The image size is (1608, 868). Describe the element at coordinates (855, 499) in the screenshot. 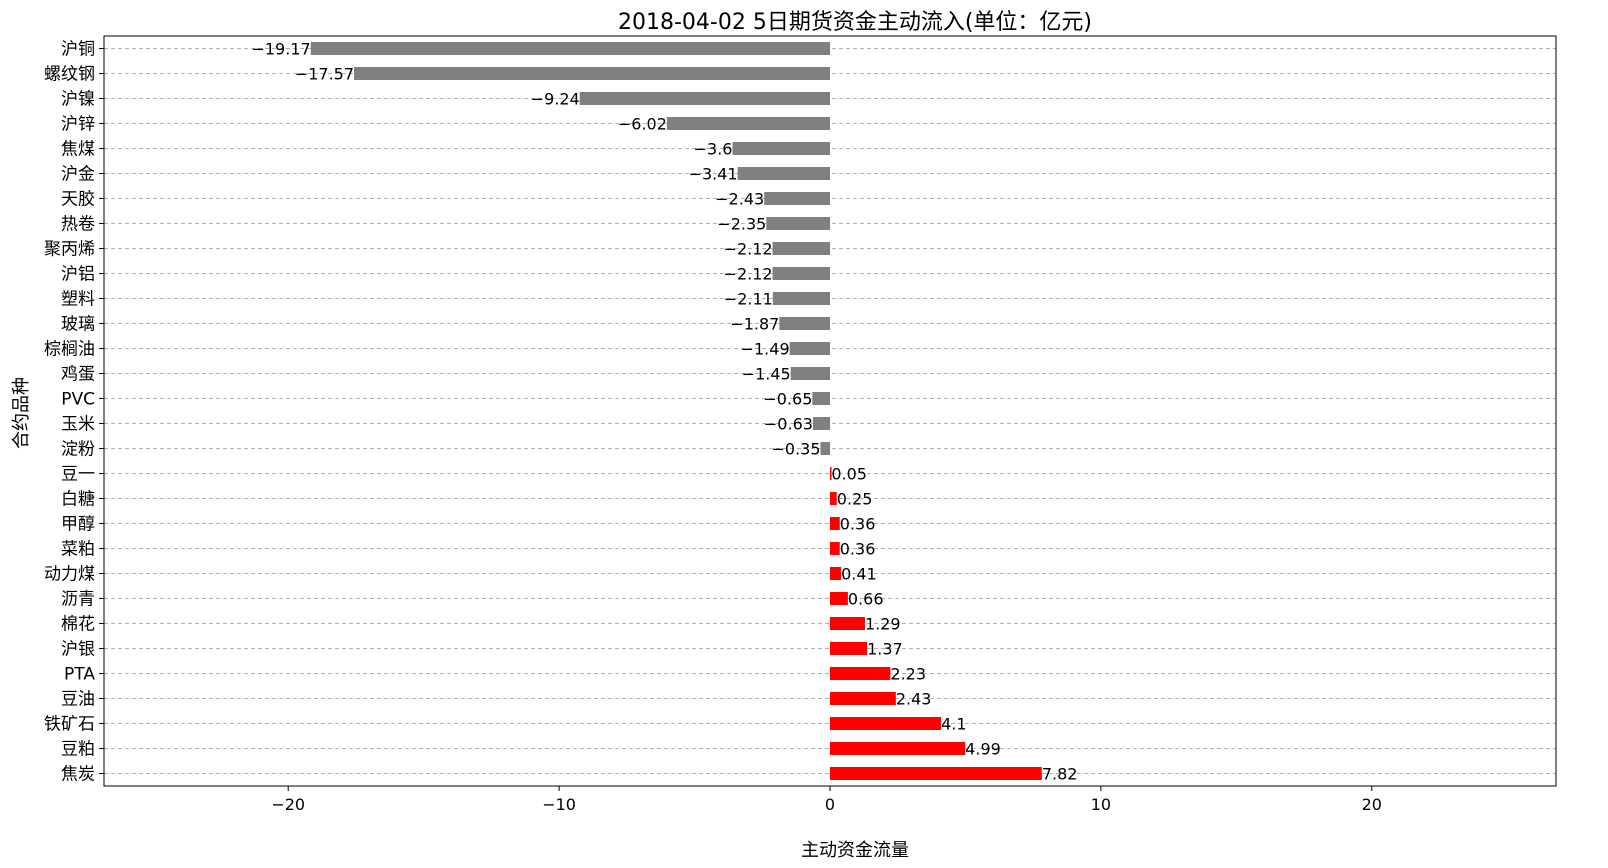

I see `data-label-19: 0.25` at that location.